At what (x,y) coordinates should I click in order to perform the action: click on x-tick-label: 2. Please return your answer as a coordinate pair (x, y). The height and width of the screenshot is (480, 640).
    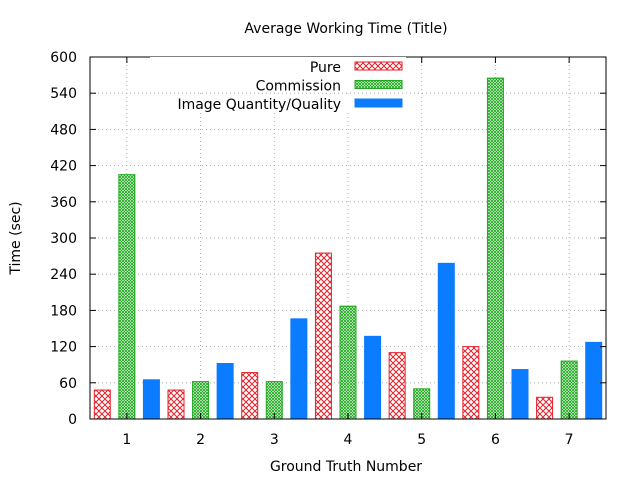
    Looking at the image, I should click on (200, 440).